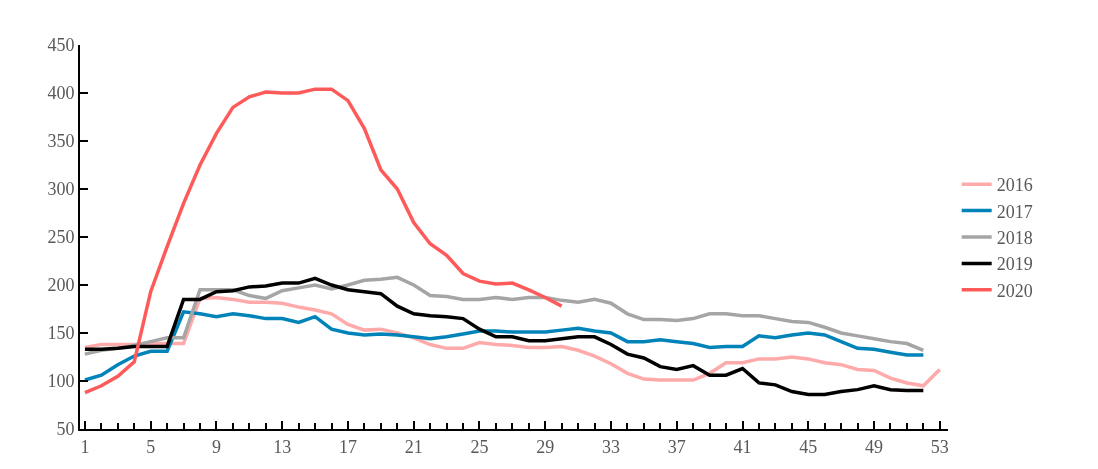 Image resolution: width=1098 pixels, height=469 pixels. What do you see at coordinates (676, 446) in the screenshot?
I see `x-tick-label: 37` at bounding box center [676, 446].